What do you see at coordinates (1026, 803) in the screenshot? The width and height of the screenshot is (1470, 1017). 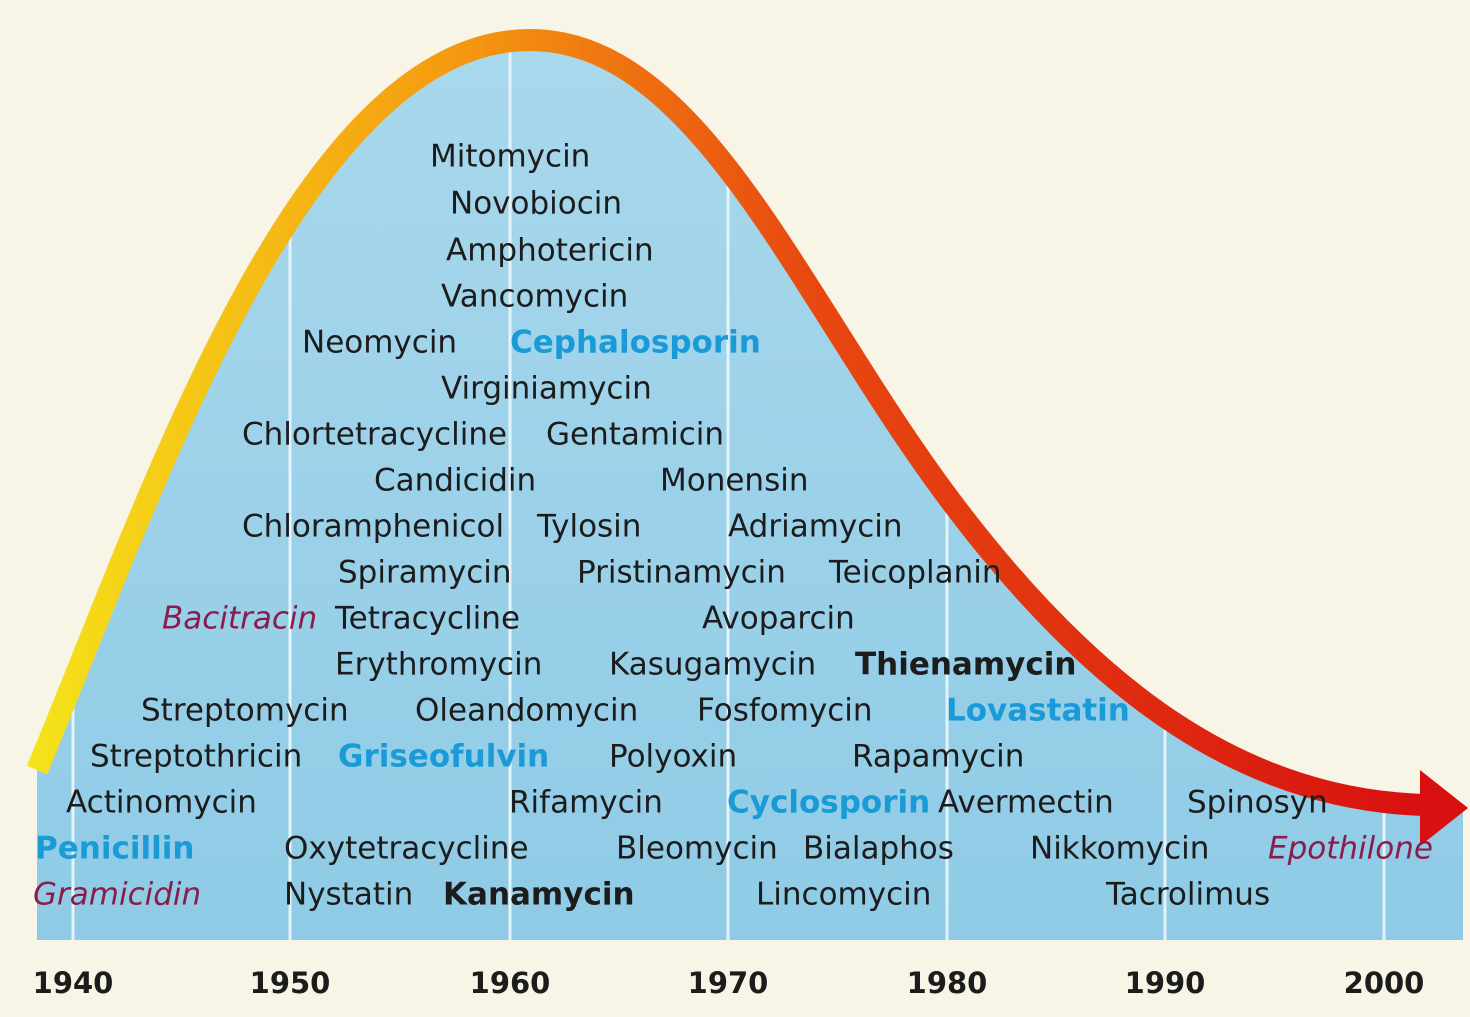 I see `antibiotic-label: Avermectin` at bounding box center [1026, 803].